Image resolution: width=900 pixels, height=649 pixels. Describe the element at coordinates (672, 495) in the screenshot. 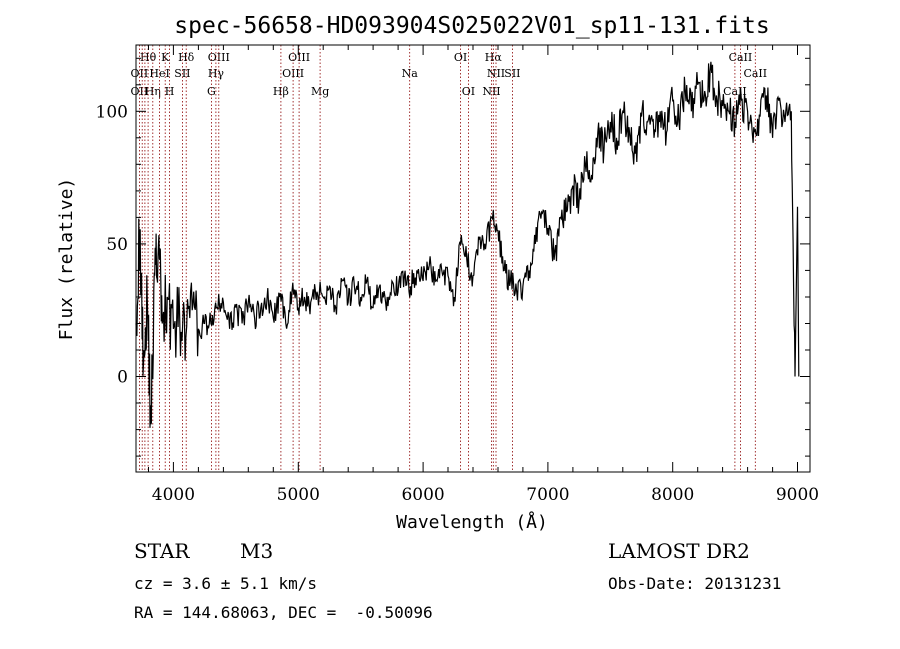

I see `x-tick-label: 8000` at that location.